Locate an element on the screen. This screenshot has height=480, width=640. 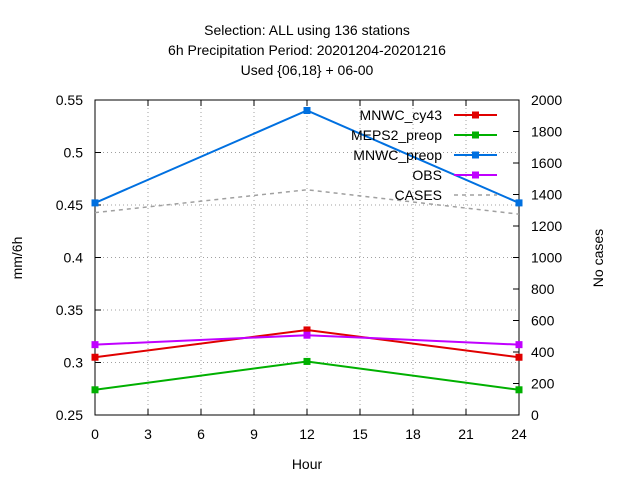
y2-tick-label: 1800 is located at coordinates (546, 132).